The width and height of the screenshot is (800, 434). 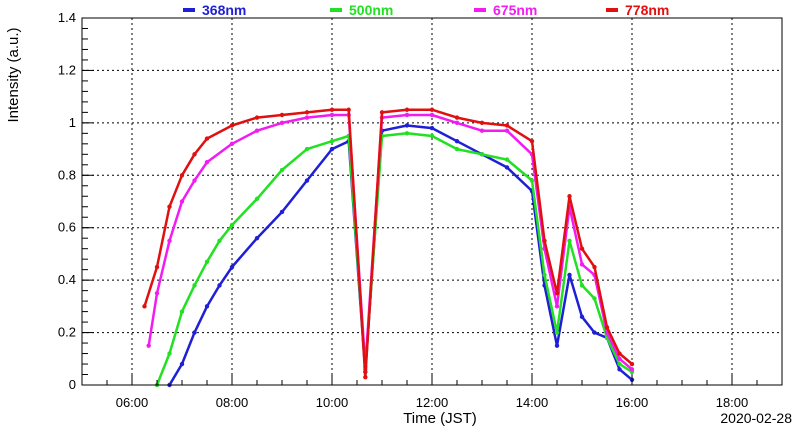 What do you see at coordinates (632, 402) in the screenshot?
I see `x-tick-label: 16:00` at bounding box center [632, 402].